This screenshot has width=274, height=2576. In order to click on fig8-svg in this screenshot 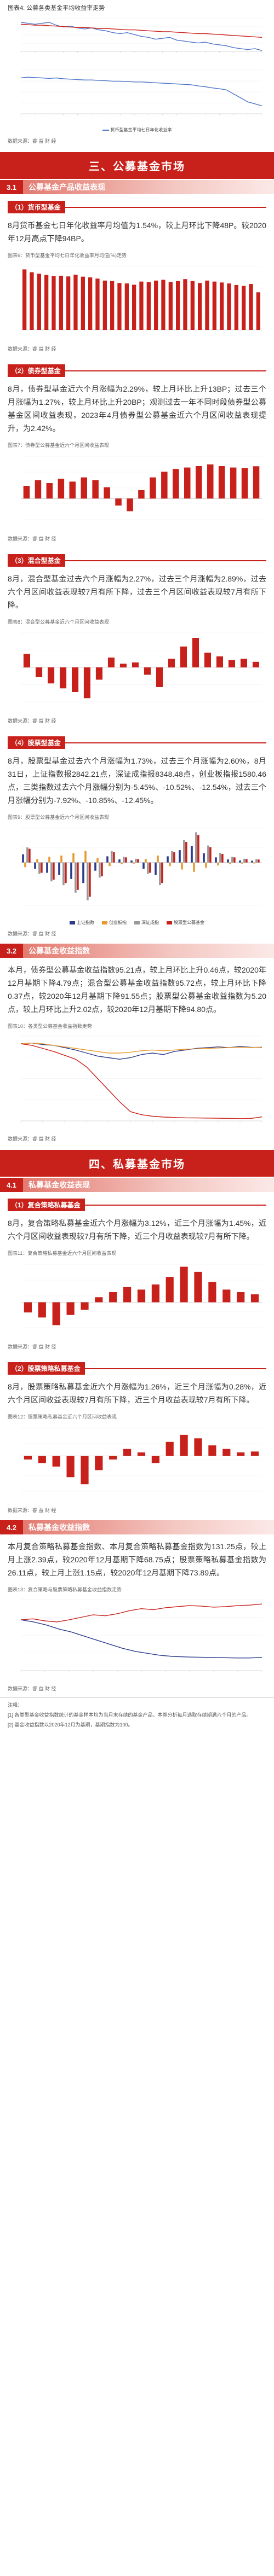, I will do `click(141, 667)`.